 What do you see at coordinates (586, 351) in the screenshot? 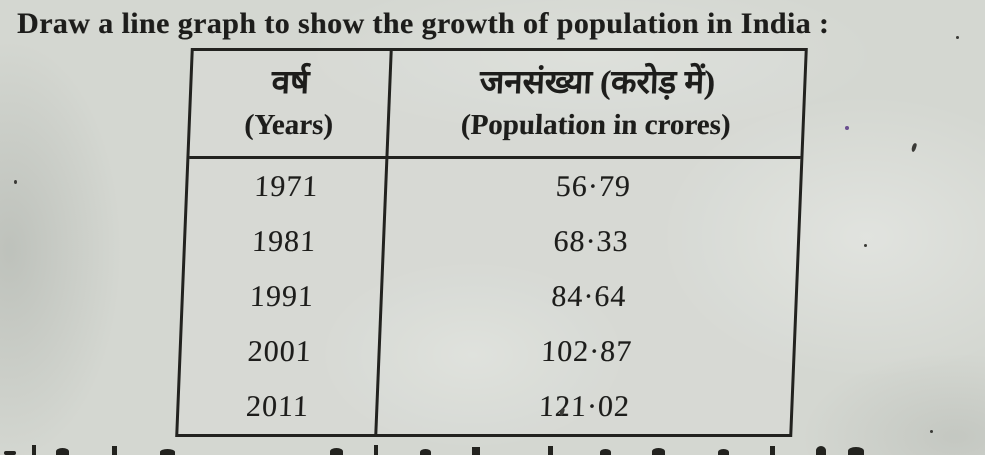
I see `population-cell-2001: 102·87` at bounding box center [586, 351].